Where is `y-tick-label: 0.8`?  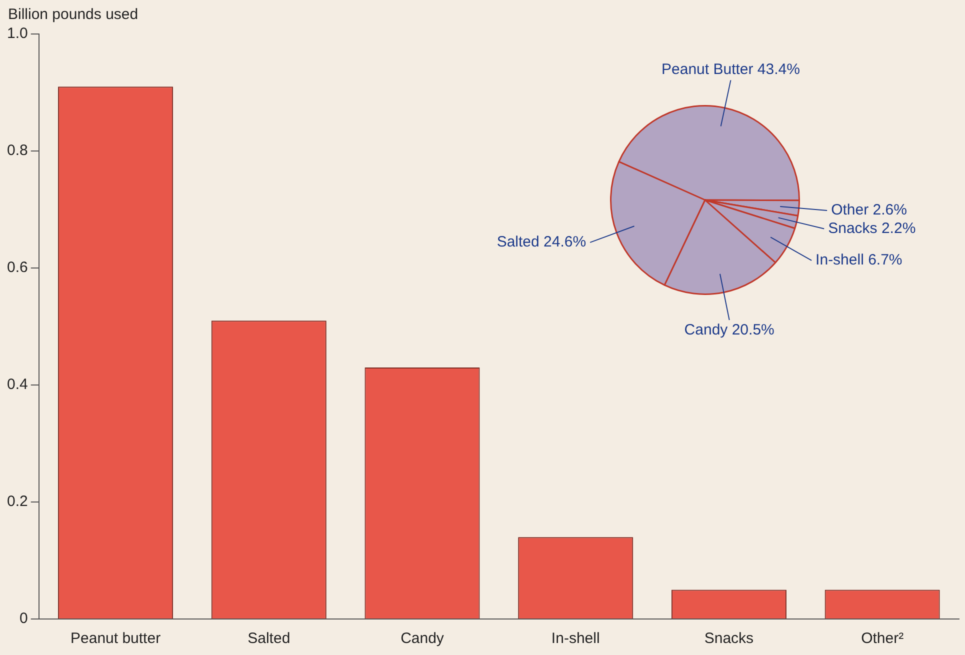 y-tick-label: 0.8 is located at coordinates (17, 151).